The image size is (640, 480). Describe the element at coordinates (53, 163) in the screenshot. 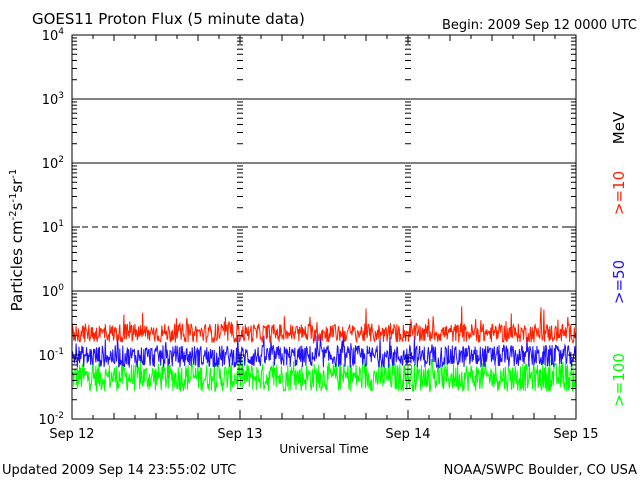

I see `y-tick-label: 10²` at that location.